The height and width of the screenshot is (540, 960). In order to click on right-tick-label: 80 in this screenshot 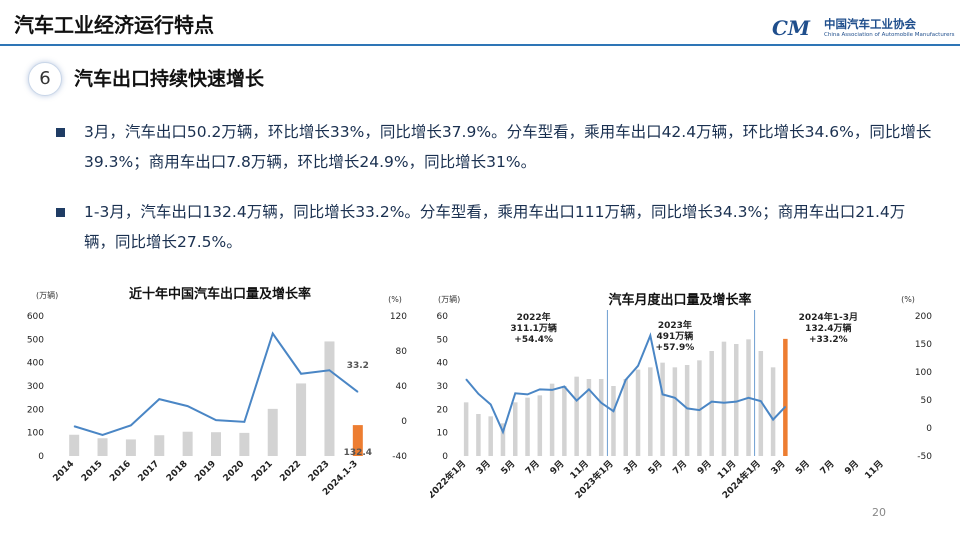, I will do `click(402, 352)`.